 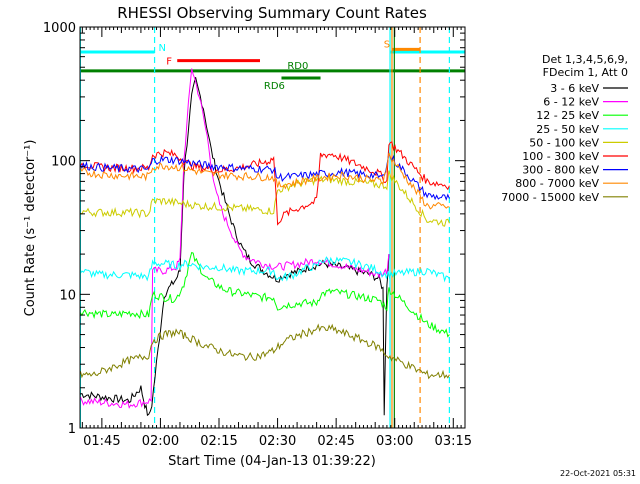 I want to click on attenuator-state-bars, so click(x=272, y=63).